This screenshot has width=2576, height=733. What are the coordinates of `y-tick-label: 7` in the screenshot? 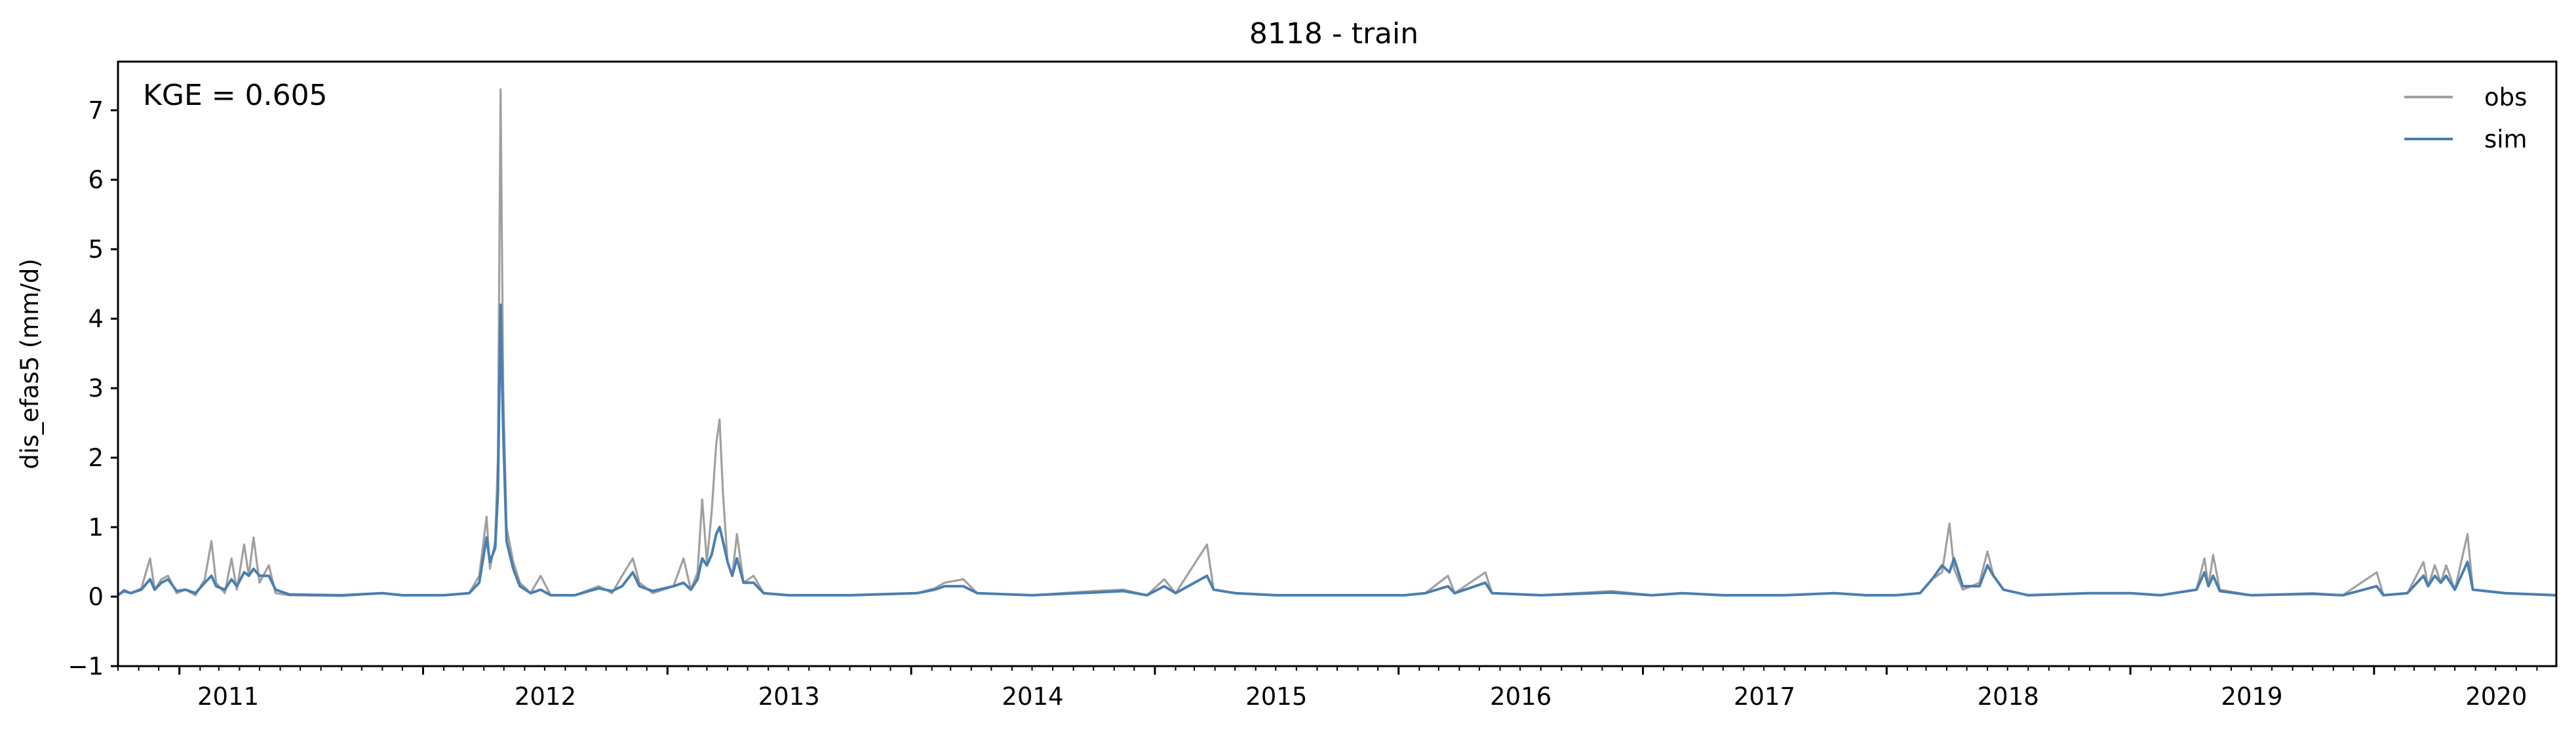 It's located at (96, 110).